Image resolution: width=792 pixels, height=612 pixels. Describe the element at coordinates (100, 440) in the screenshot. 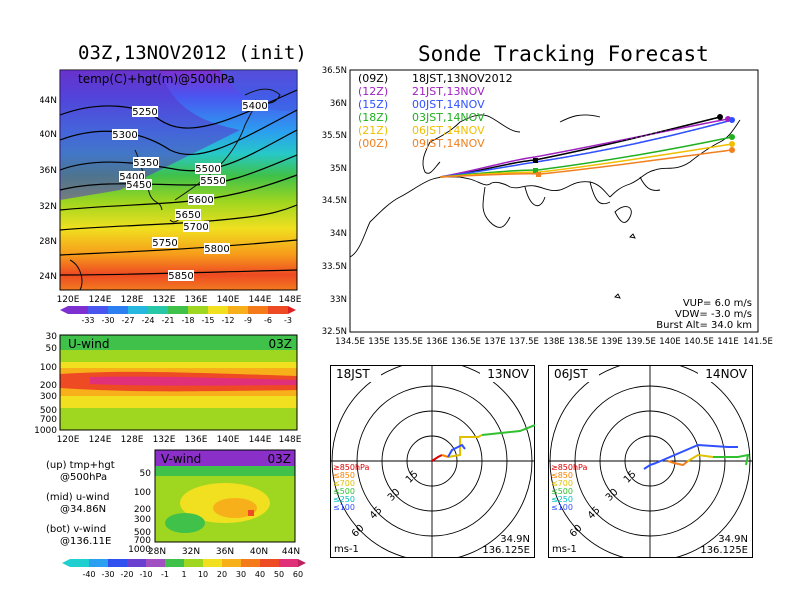

I see `lon-label: 124E` at that location.